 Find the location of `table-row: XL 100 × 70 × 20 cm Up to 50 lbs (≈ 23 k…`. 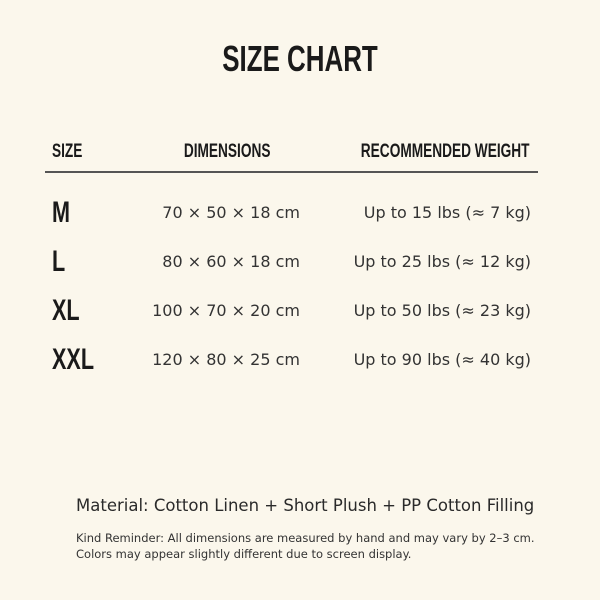

table-row: XL 100 × 70 × 20 cm Up to 50 lbs (≈ 23 k… is located at coordinates (300, 314).